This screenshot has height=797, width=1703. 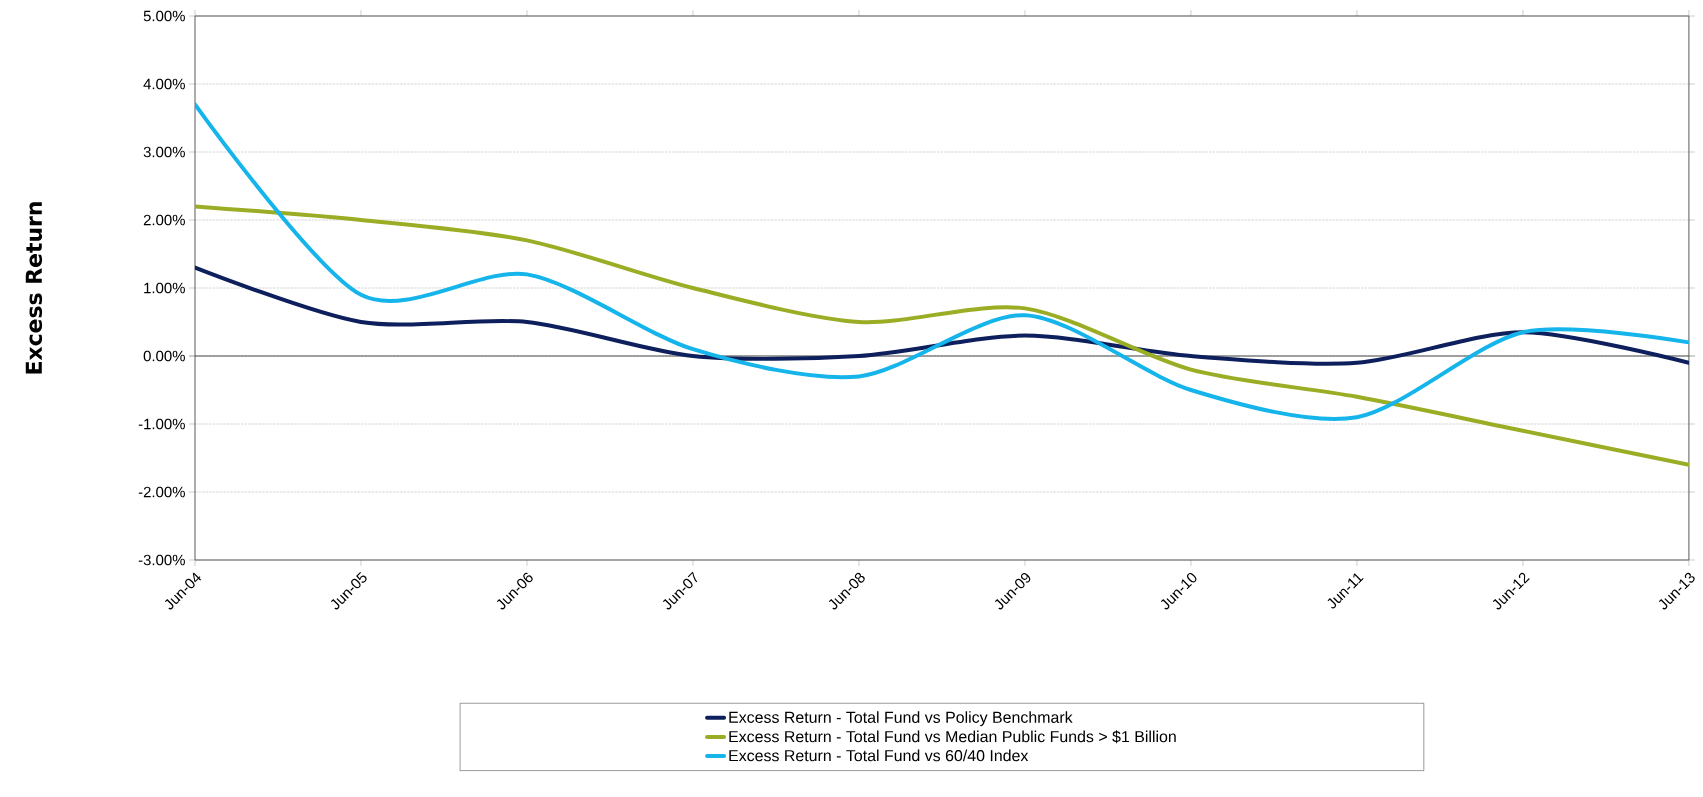 I want to click on y-tick-label: 1.00%, so click(x=164, y=288).